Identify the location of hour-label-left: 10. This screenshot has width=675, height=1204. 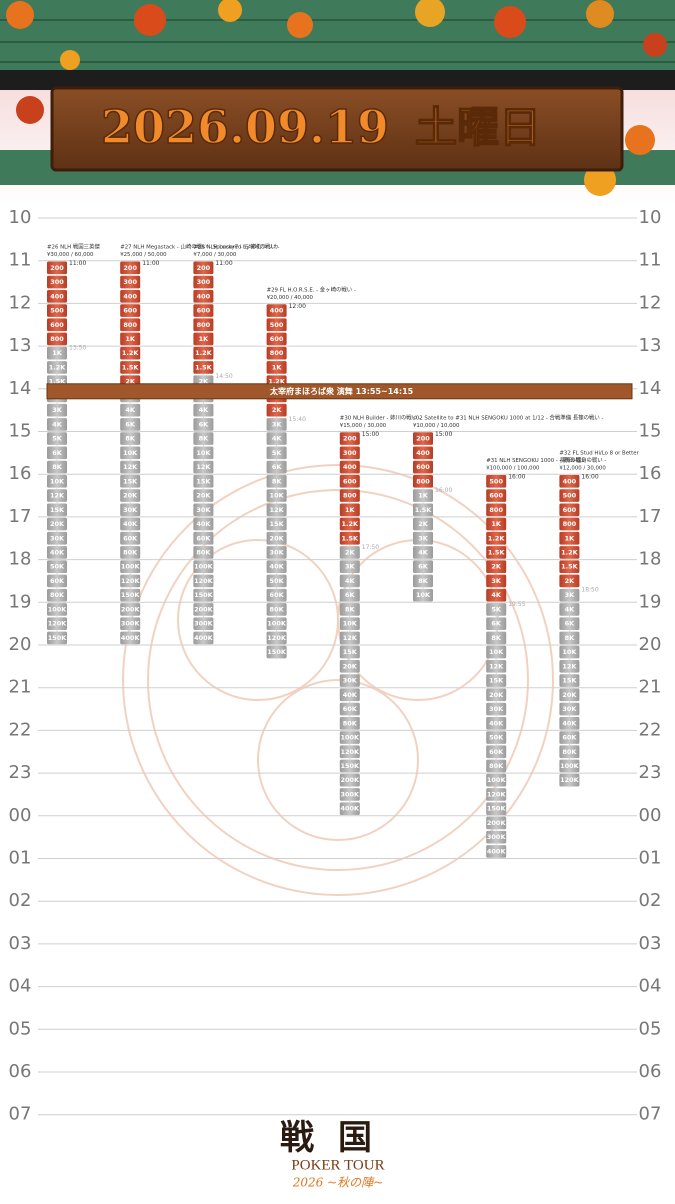
(20, 217).